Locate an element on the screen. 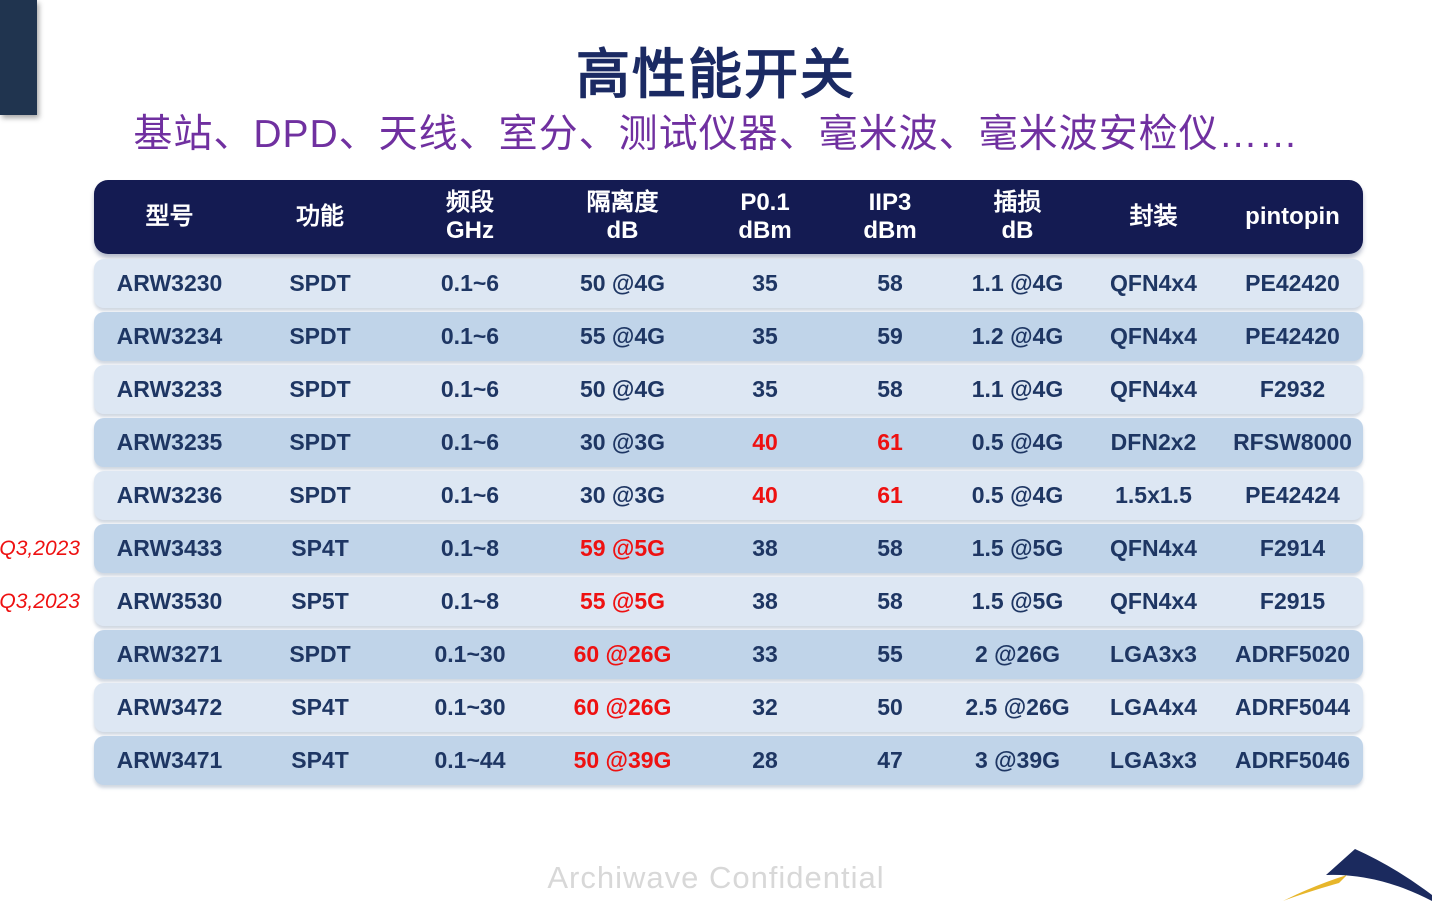 The width and height of the screenshot is (1432, 905). cell-package: LGA4x4 is located at coordinates (1153, 707).